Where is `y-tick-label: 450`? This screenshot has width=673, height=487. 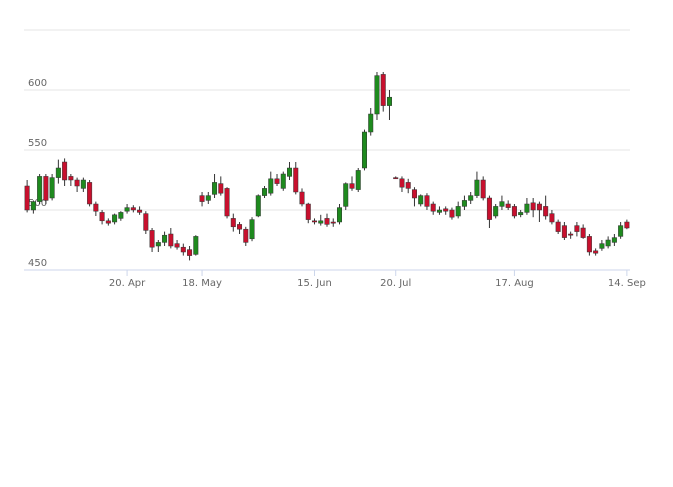
y-tick-label: 450 is located at coordinates (37, 263).